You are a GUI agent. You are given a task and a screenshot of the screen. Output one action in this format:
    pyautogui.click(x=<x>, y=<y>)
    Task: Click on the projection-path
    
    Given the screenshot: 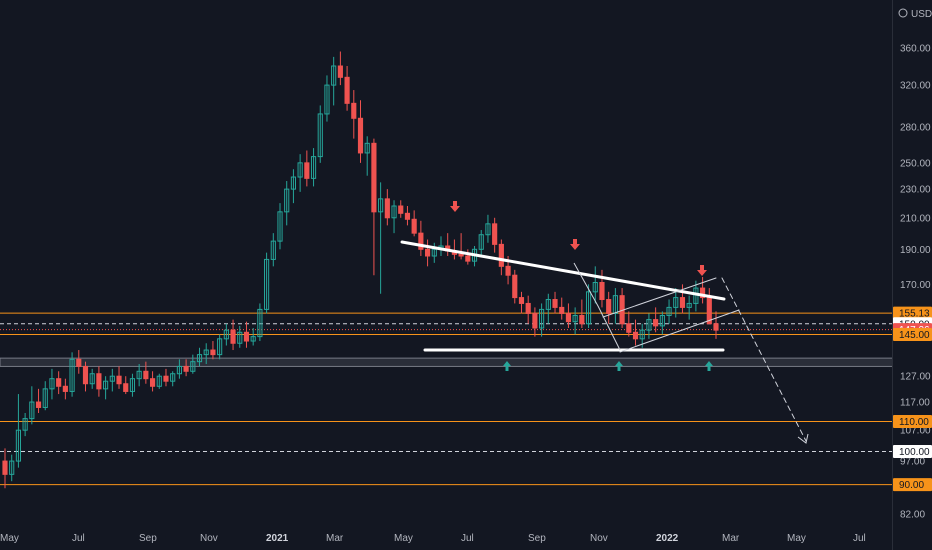 What is the action you would take?
    pyautogui.click(x=764, y=359)
    